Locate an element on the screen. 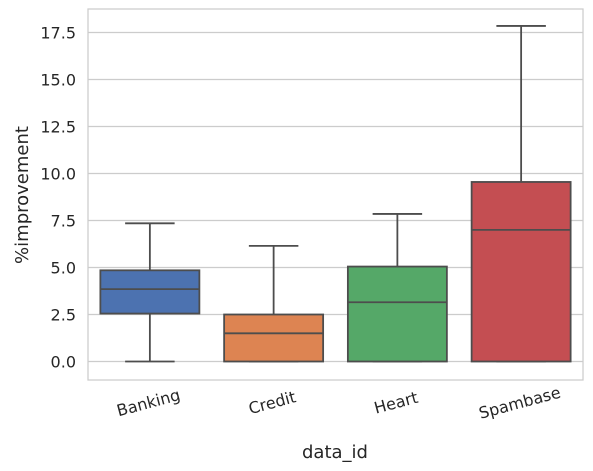 Image resolution: width=593 pixels, height=471 pixels. y-tick-label: 7.5 is located at coordinates (63, 221).